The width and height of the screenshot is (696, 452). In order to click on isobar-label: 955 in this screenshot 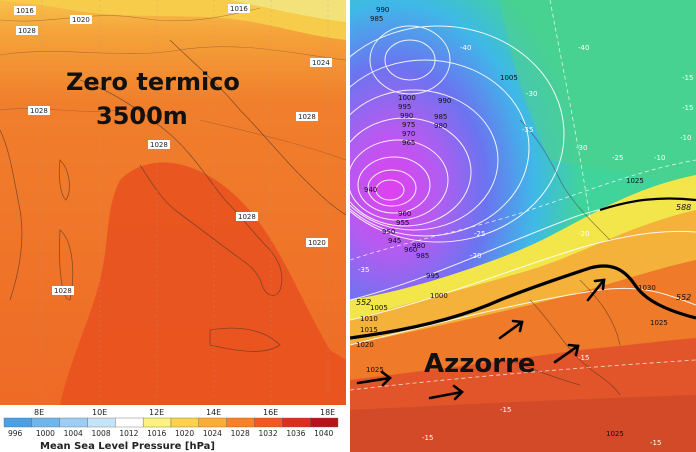, I will do `click(402, 223)`.